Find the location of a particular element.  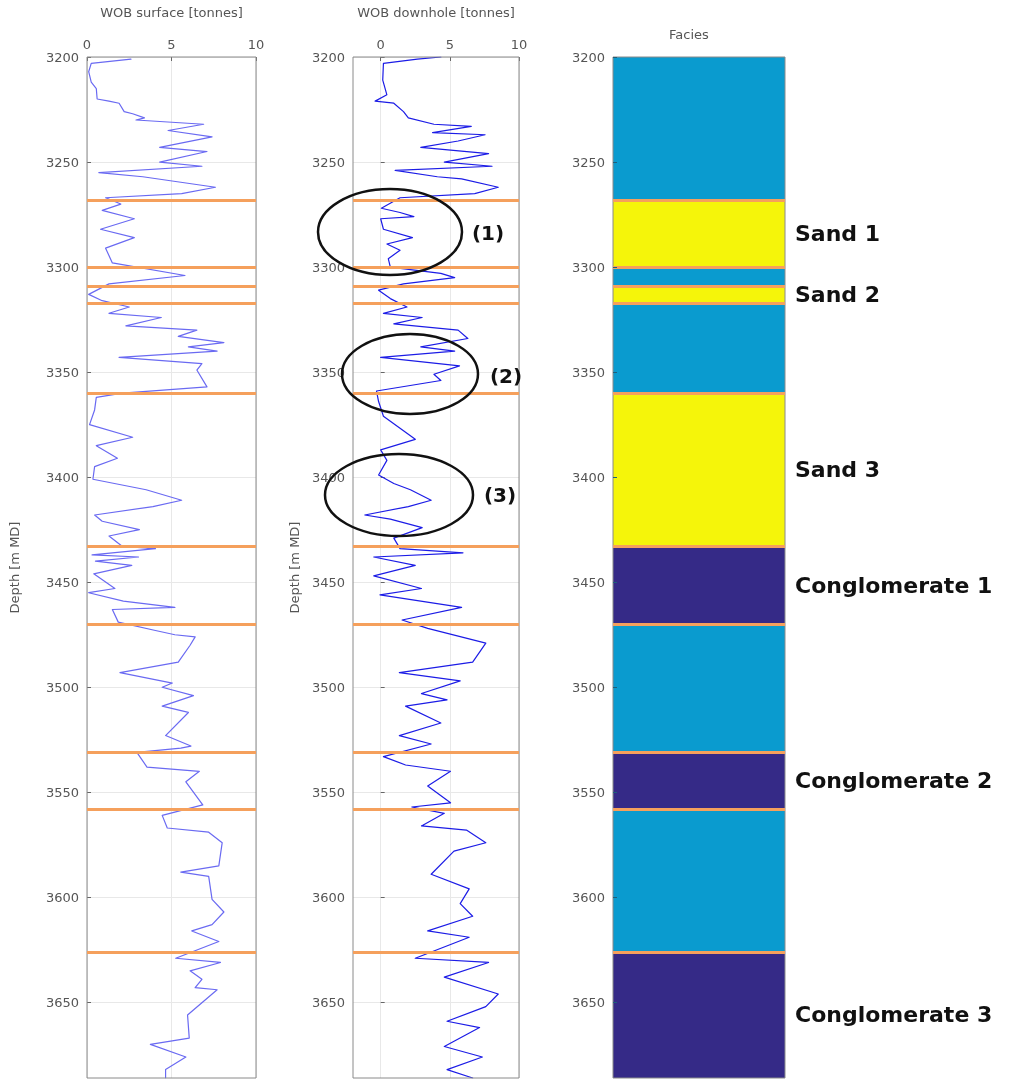

annotation: (1) is located at coordinates (488, 233).